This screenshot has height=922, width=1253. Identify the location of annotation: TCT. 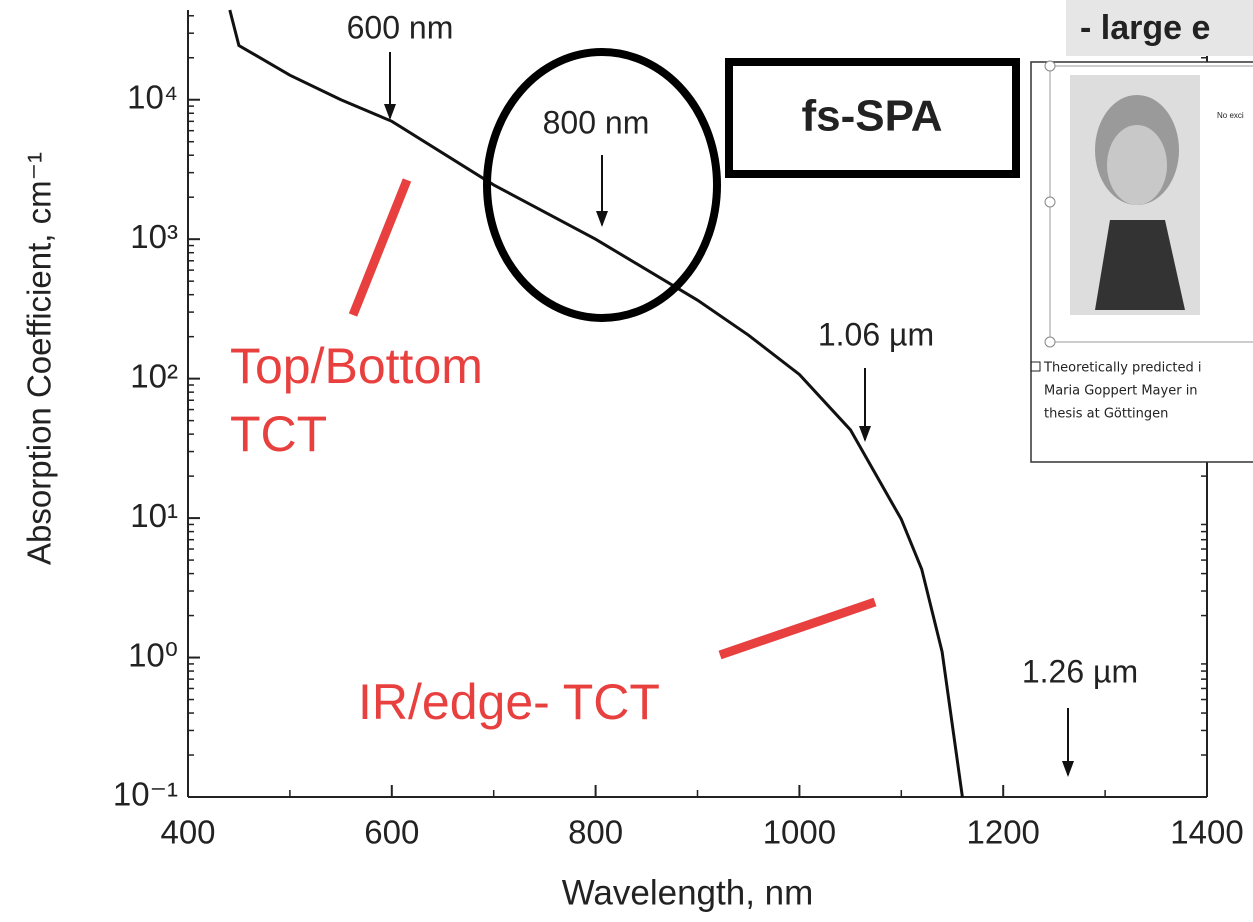
(278, 434).